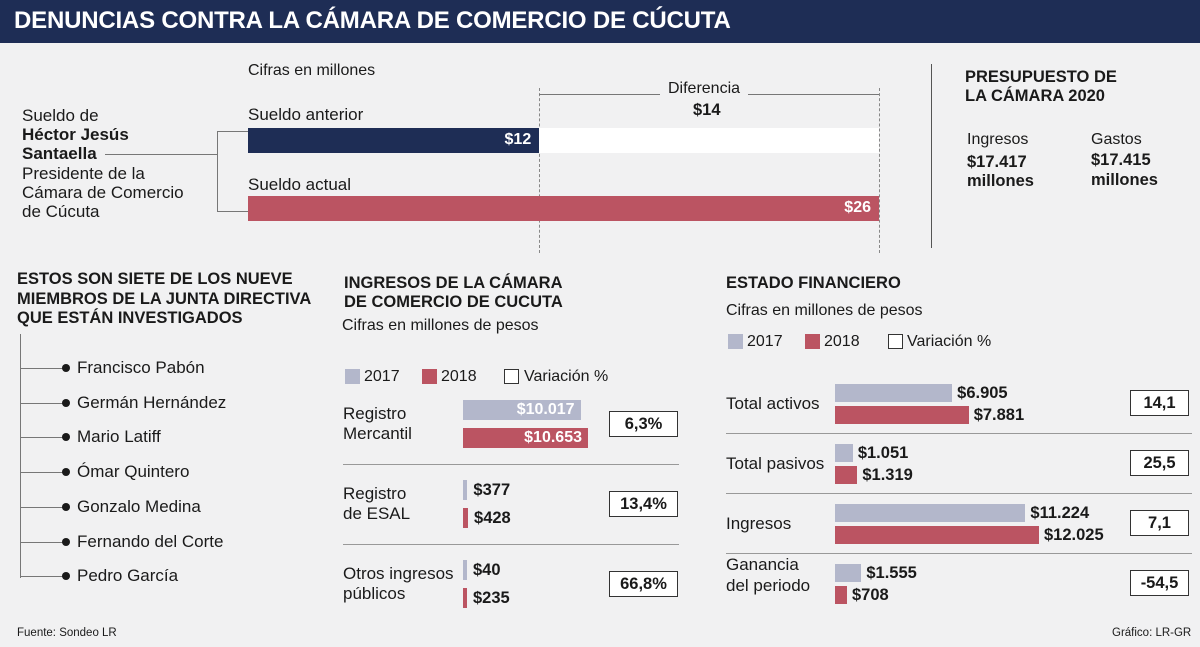 This screenshot has height=647, width=1200. Describe the element at coordinates (377, 513) in the screenshot. I see `income-row-label-2: de ESAL` at that location.